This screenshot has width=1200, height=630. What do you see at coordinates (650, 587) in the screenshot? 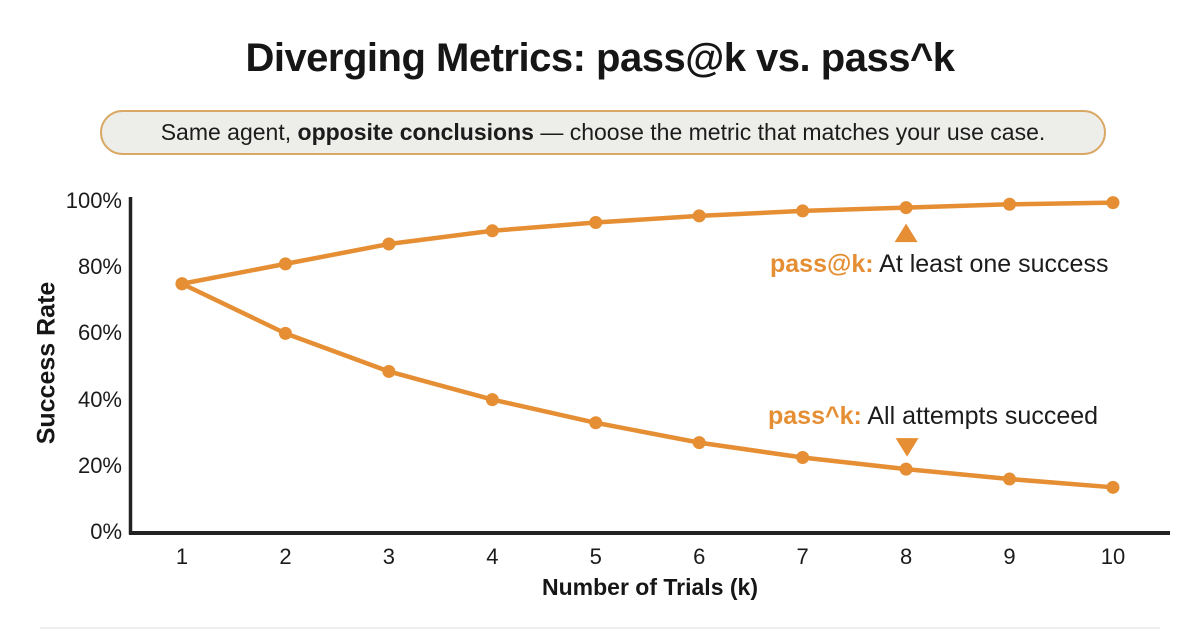
I see `x-axis-title: Number of Trials (k)` at bounding box center [650, 587].